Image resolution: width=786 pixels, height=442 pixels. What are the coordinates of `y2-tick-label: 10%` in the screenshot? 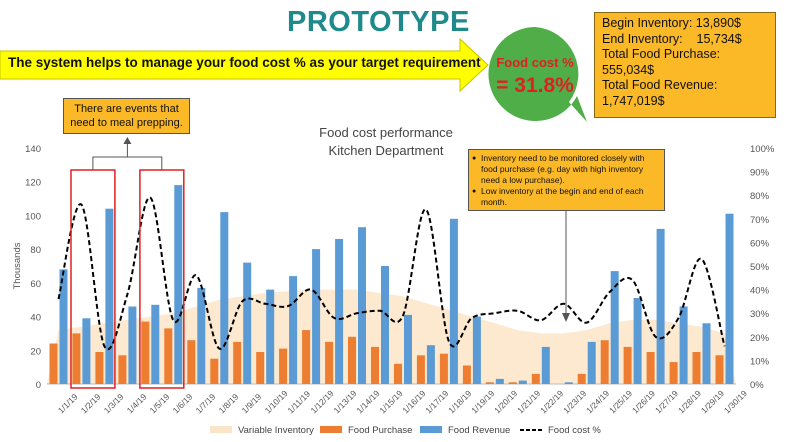 It's located at (760, 361).